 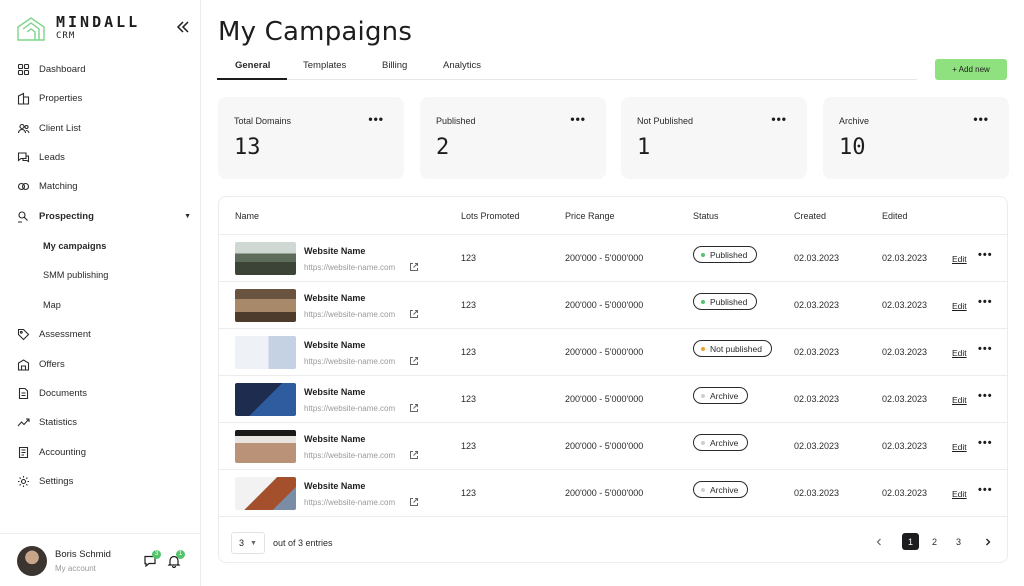 I want to click on sidebar-item-offers: Offers, so click(x=100, y=363).